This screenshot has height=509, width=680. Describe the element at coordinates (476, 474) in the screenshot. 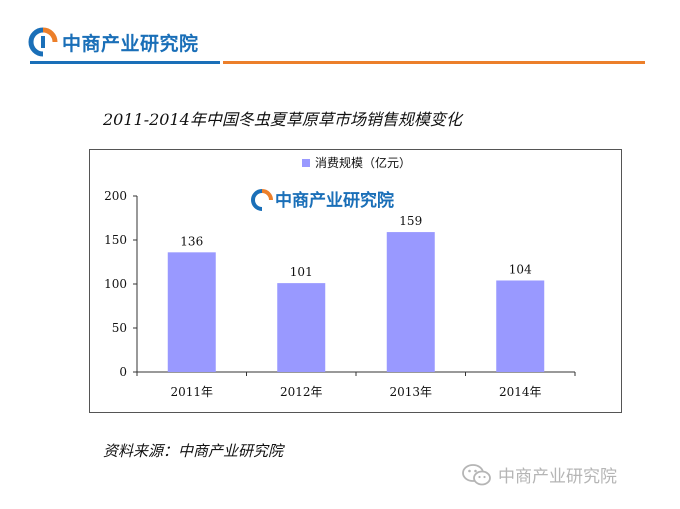

I see `wechat-icon` at that location.